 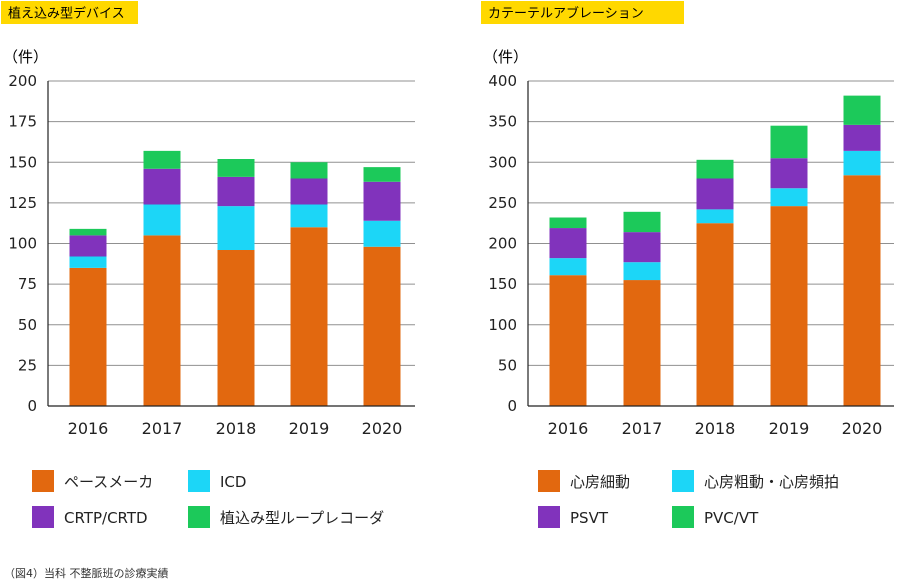 I want to click on ablation-bar-2019-series1, so click(x=789, y=197).